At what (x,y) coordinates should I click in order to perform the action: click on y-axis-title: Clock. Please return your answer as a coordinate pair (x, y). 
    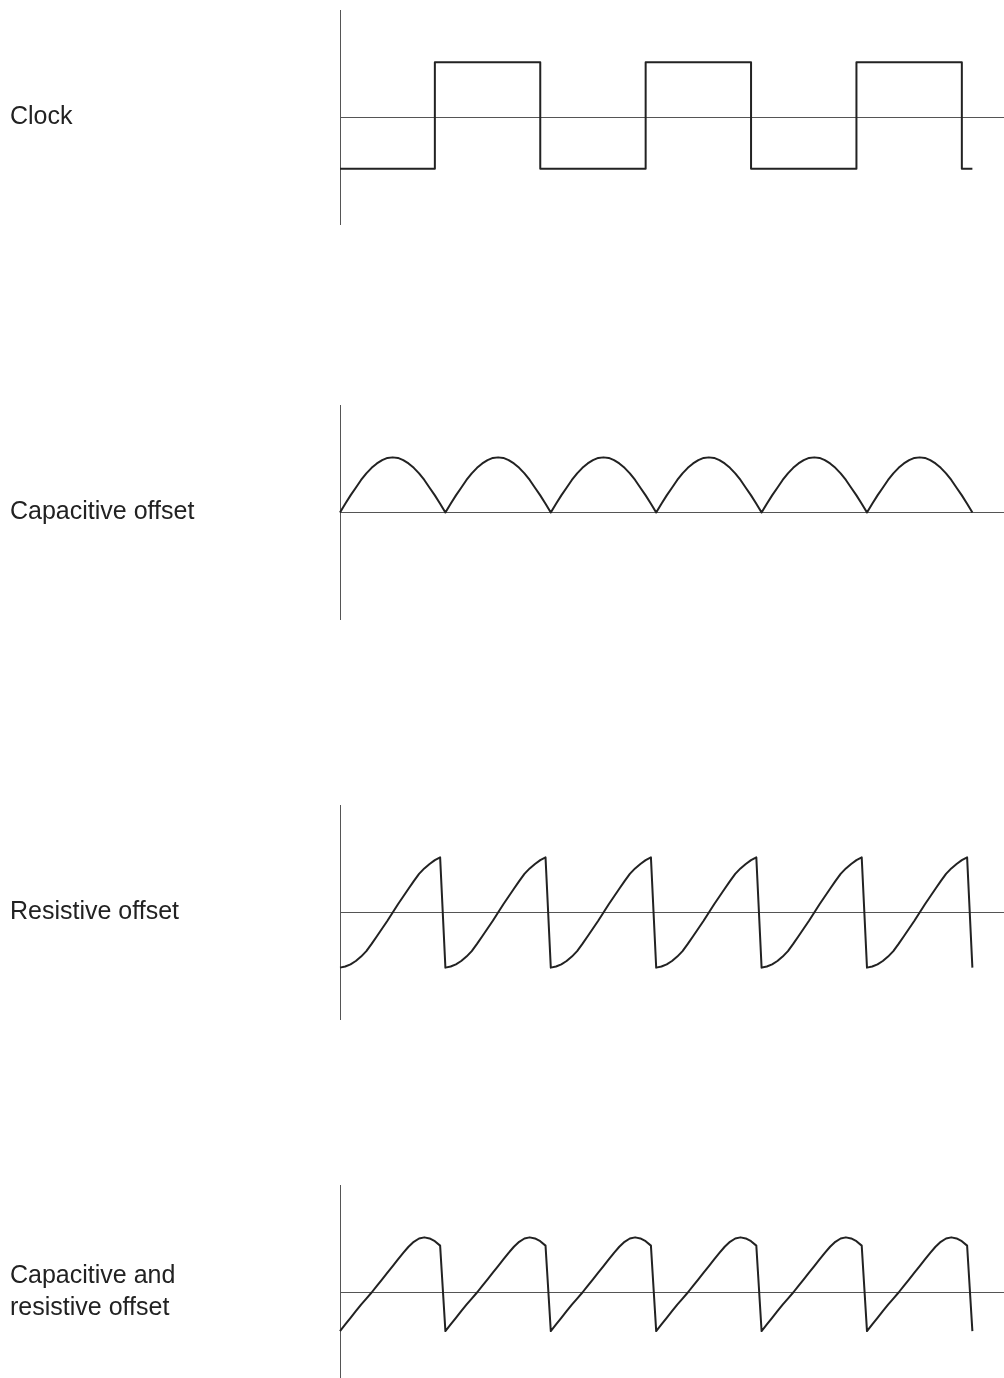
    Looking at the image, I should click on (42, 115).